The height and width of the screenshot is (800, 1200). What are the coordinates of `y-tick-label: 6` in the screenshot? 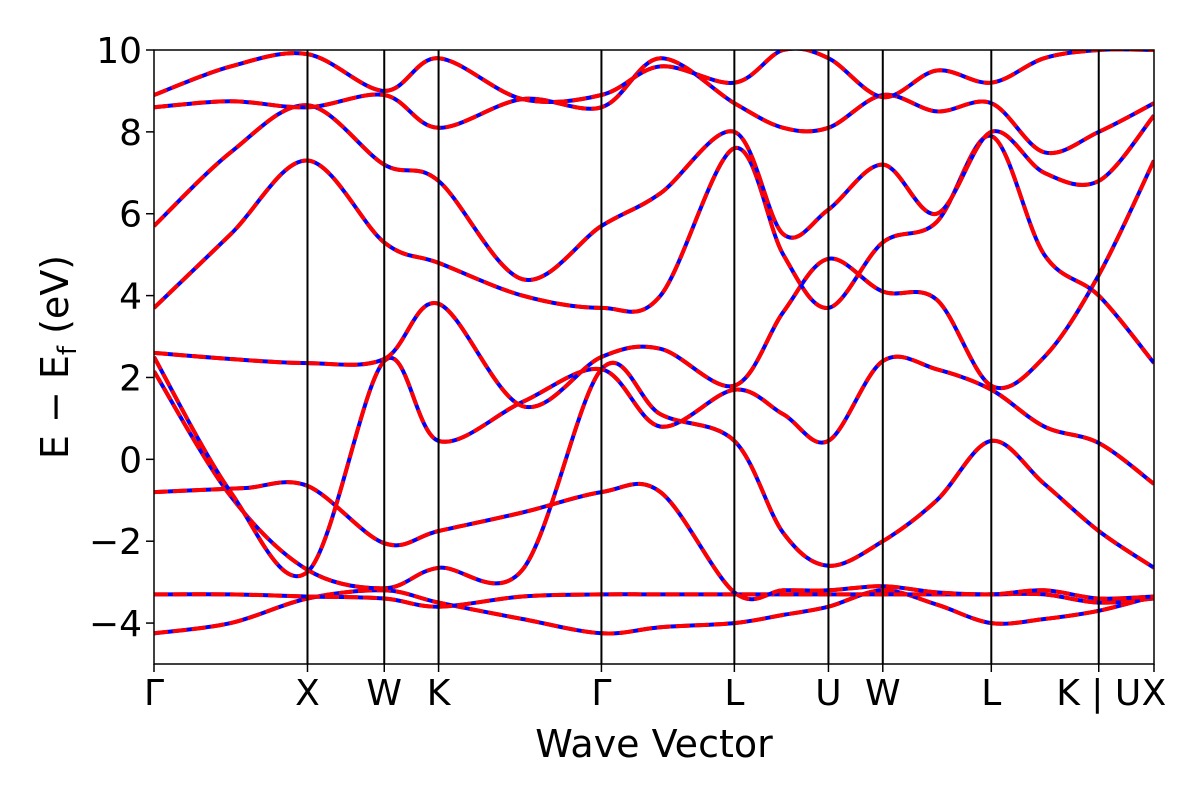 It's located at (130, 215).